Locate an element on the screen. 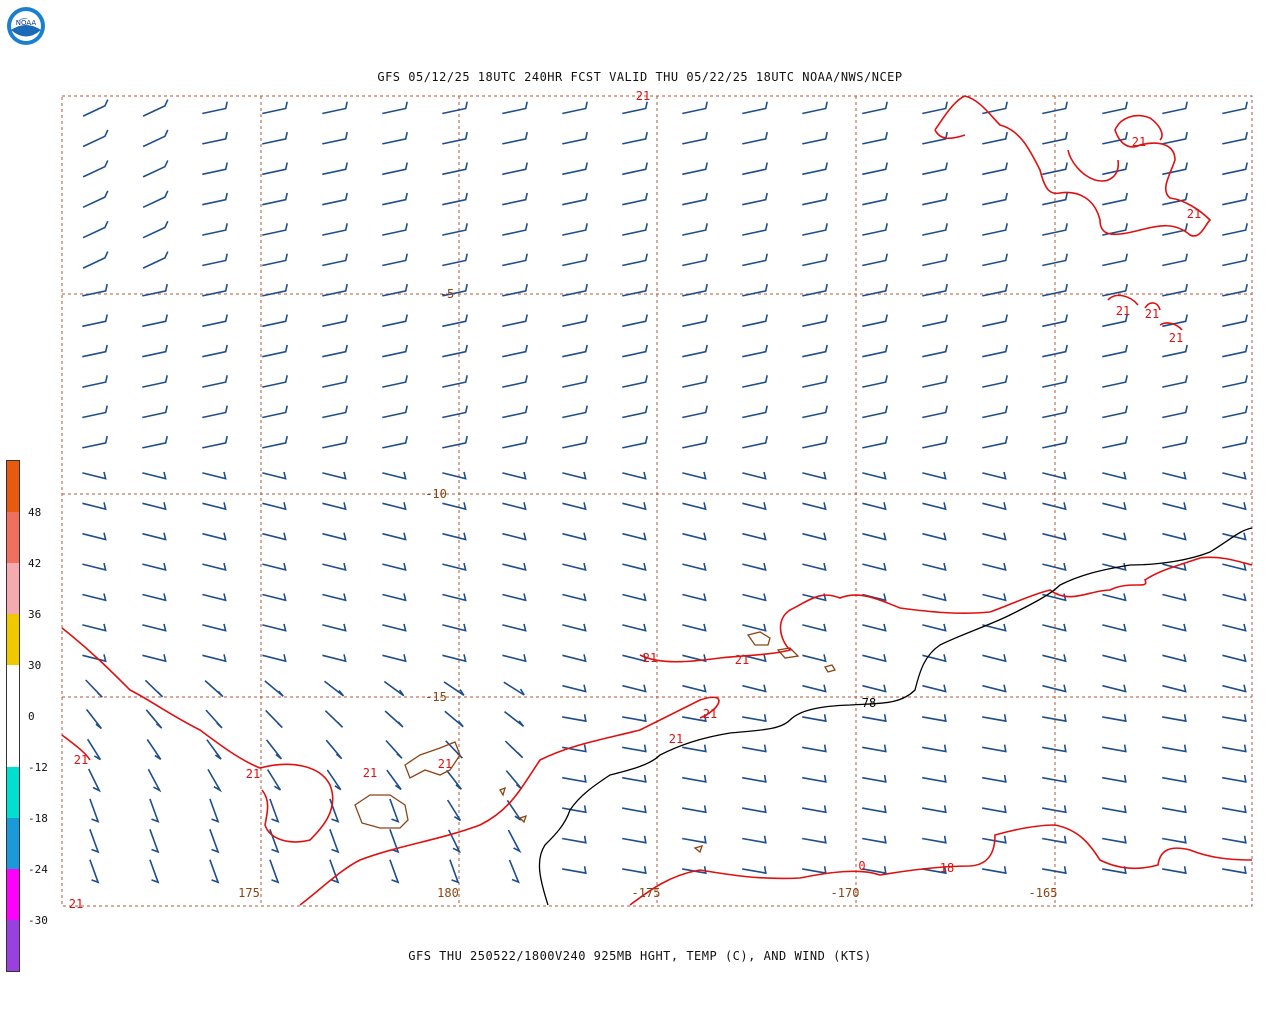  logo-text: NOAA is located at coordinates (26, 23).